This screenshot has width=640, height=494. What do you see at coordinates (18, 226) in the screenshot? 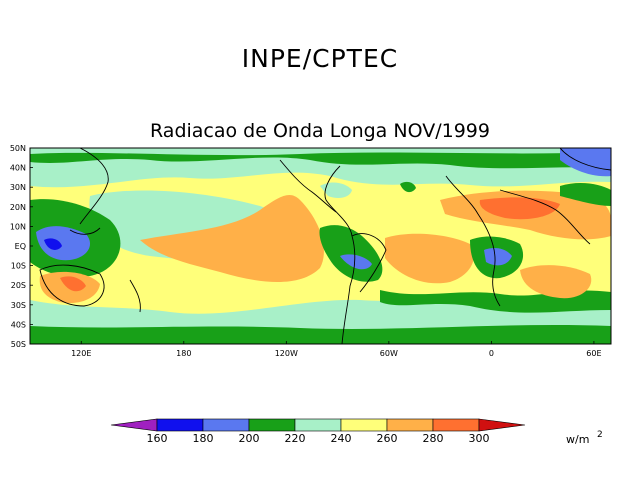
I see `lat-tick-label: 10N` at bounding box center [18, 226].